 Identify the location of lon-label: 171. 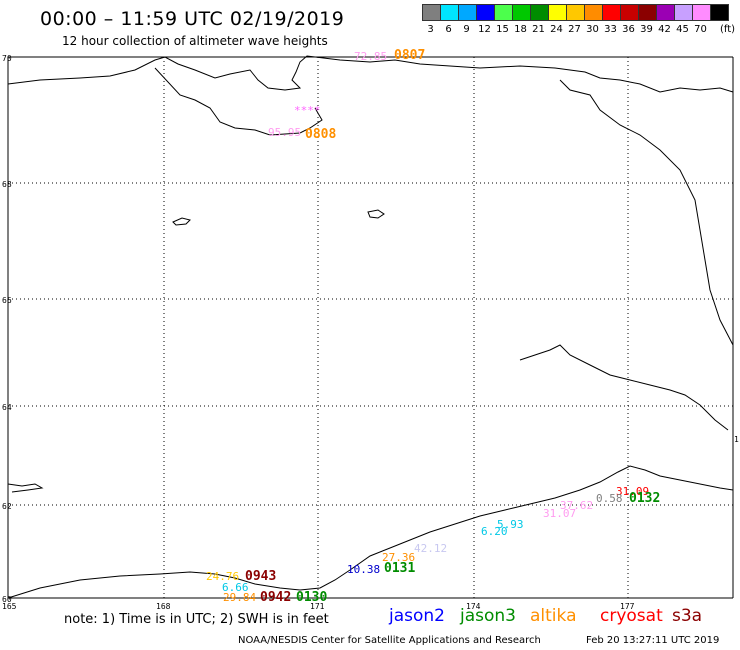
(317, 606).